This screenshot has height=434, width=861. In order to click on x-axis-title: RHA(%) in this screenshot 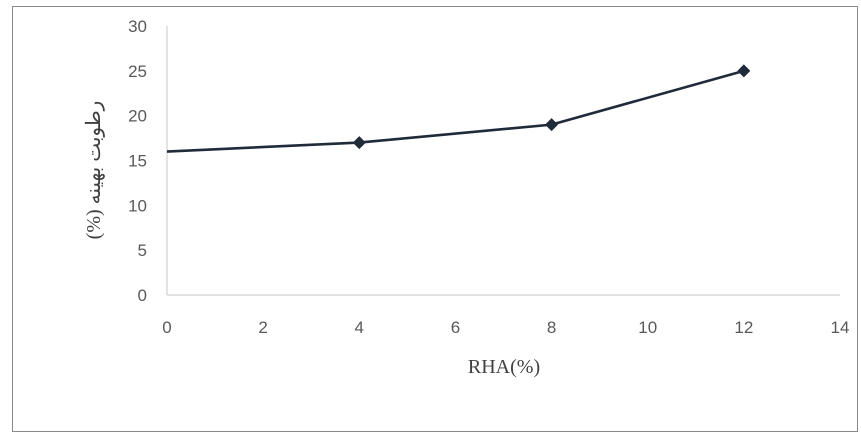, I will do `click(504, 367)`.